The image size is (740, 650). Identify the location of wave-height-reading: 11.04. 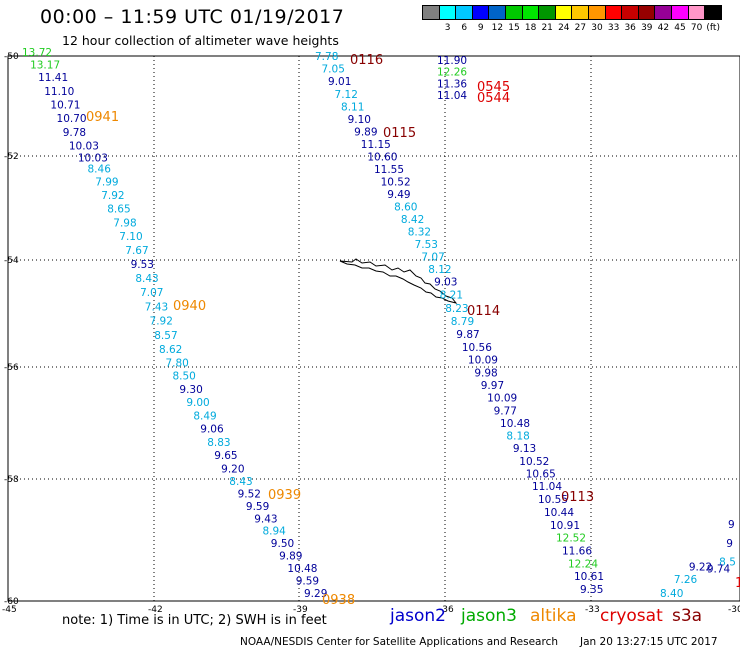
(452, 96).